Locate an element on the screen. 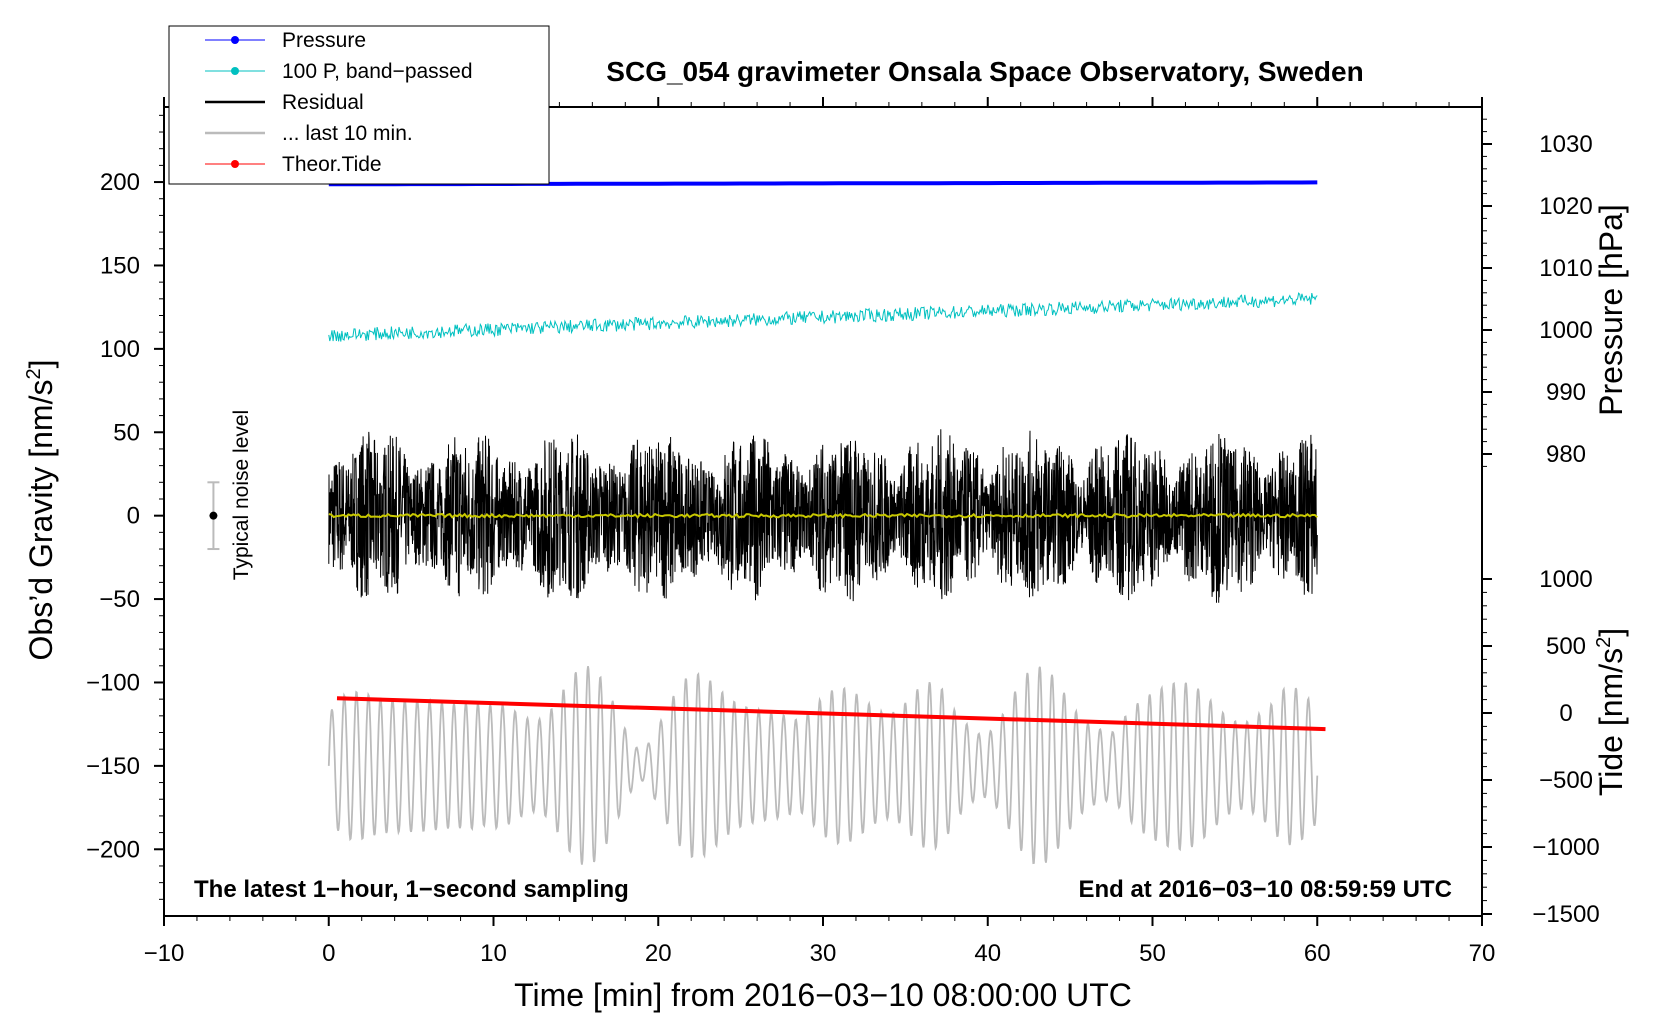 The width and height of the screenshot is (1660, 1020). sampling-note: The latest 1−hour, 1−second sampling is located at coordinates (411, 889).